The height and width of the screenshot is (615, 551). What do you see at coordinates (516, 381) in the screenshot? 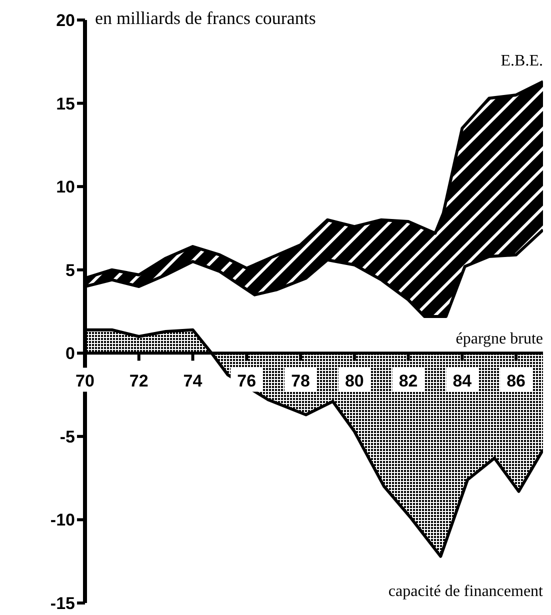
I see `x-tick-label: 86` at bounding box center [516, 381].